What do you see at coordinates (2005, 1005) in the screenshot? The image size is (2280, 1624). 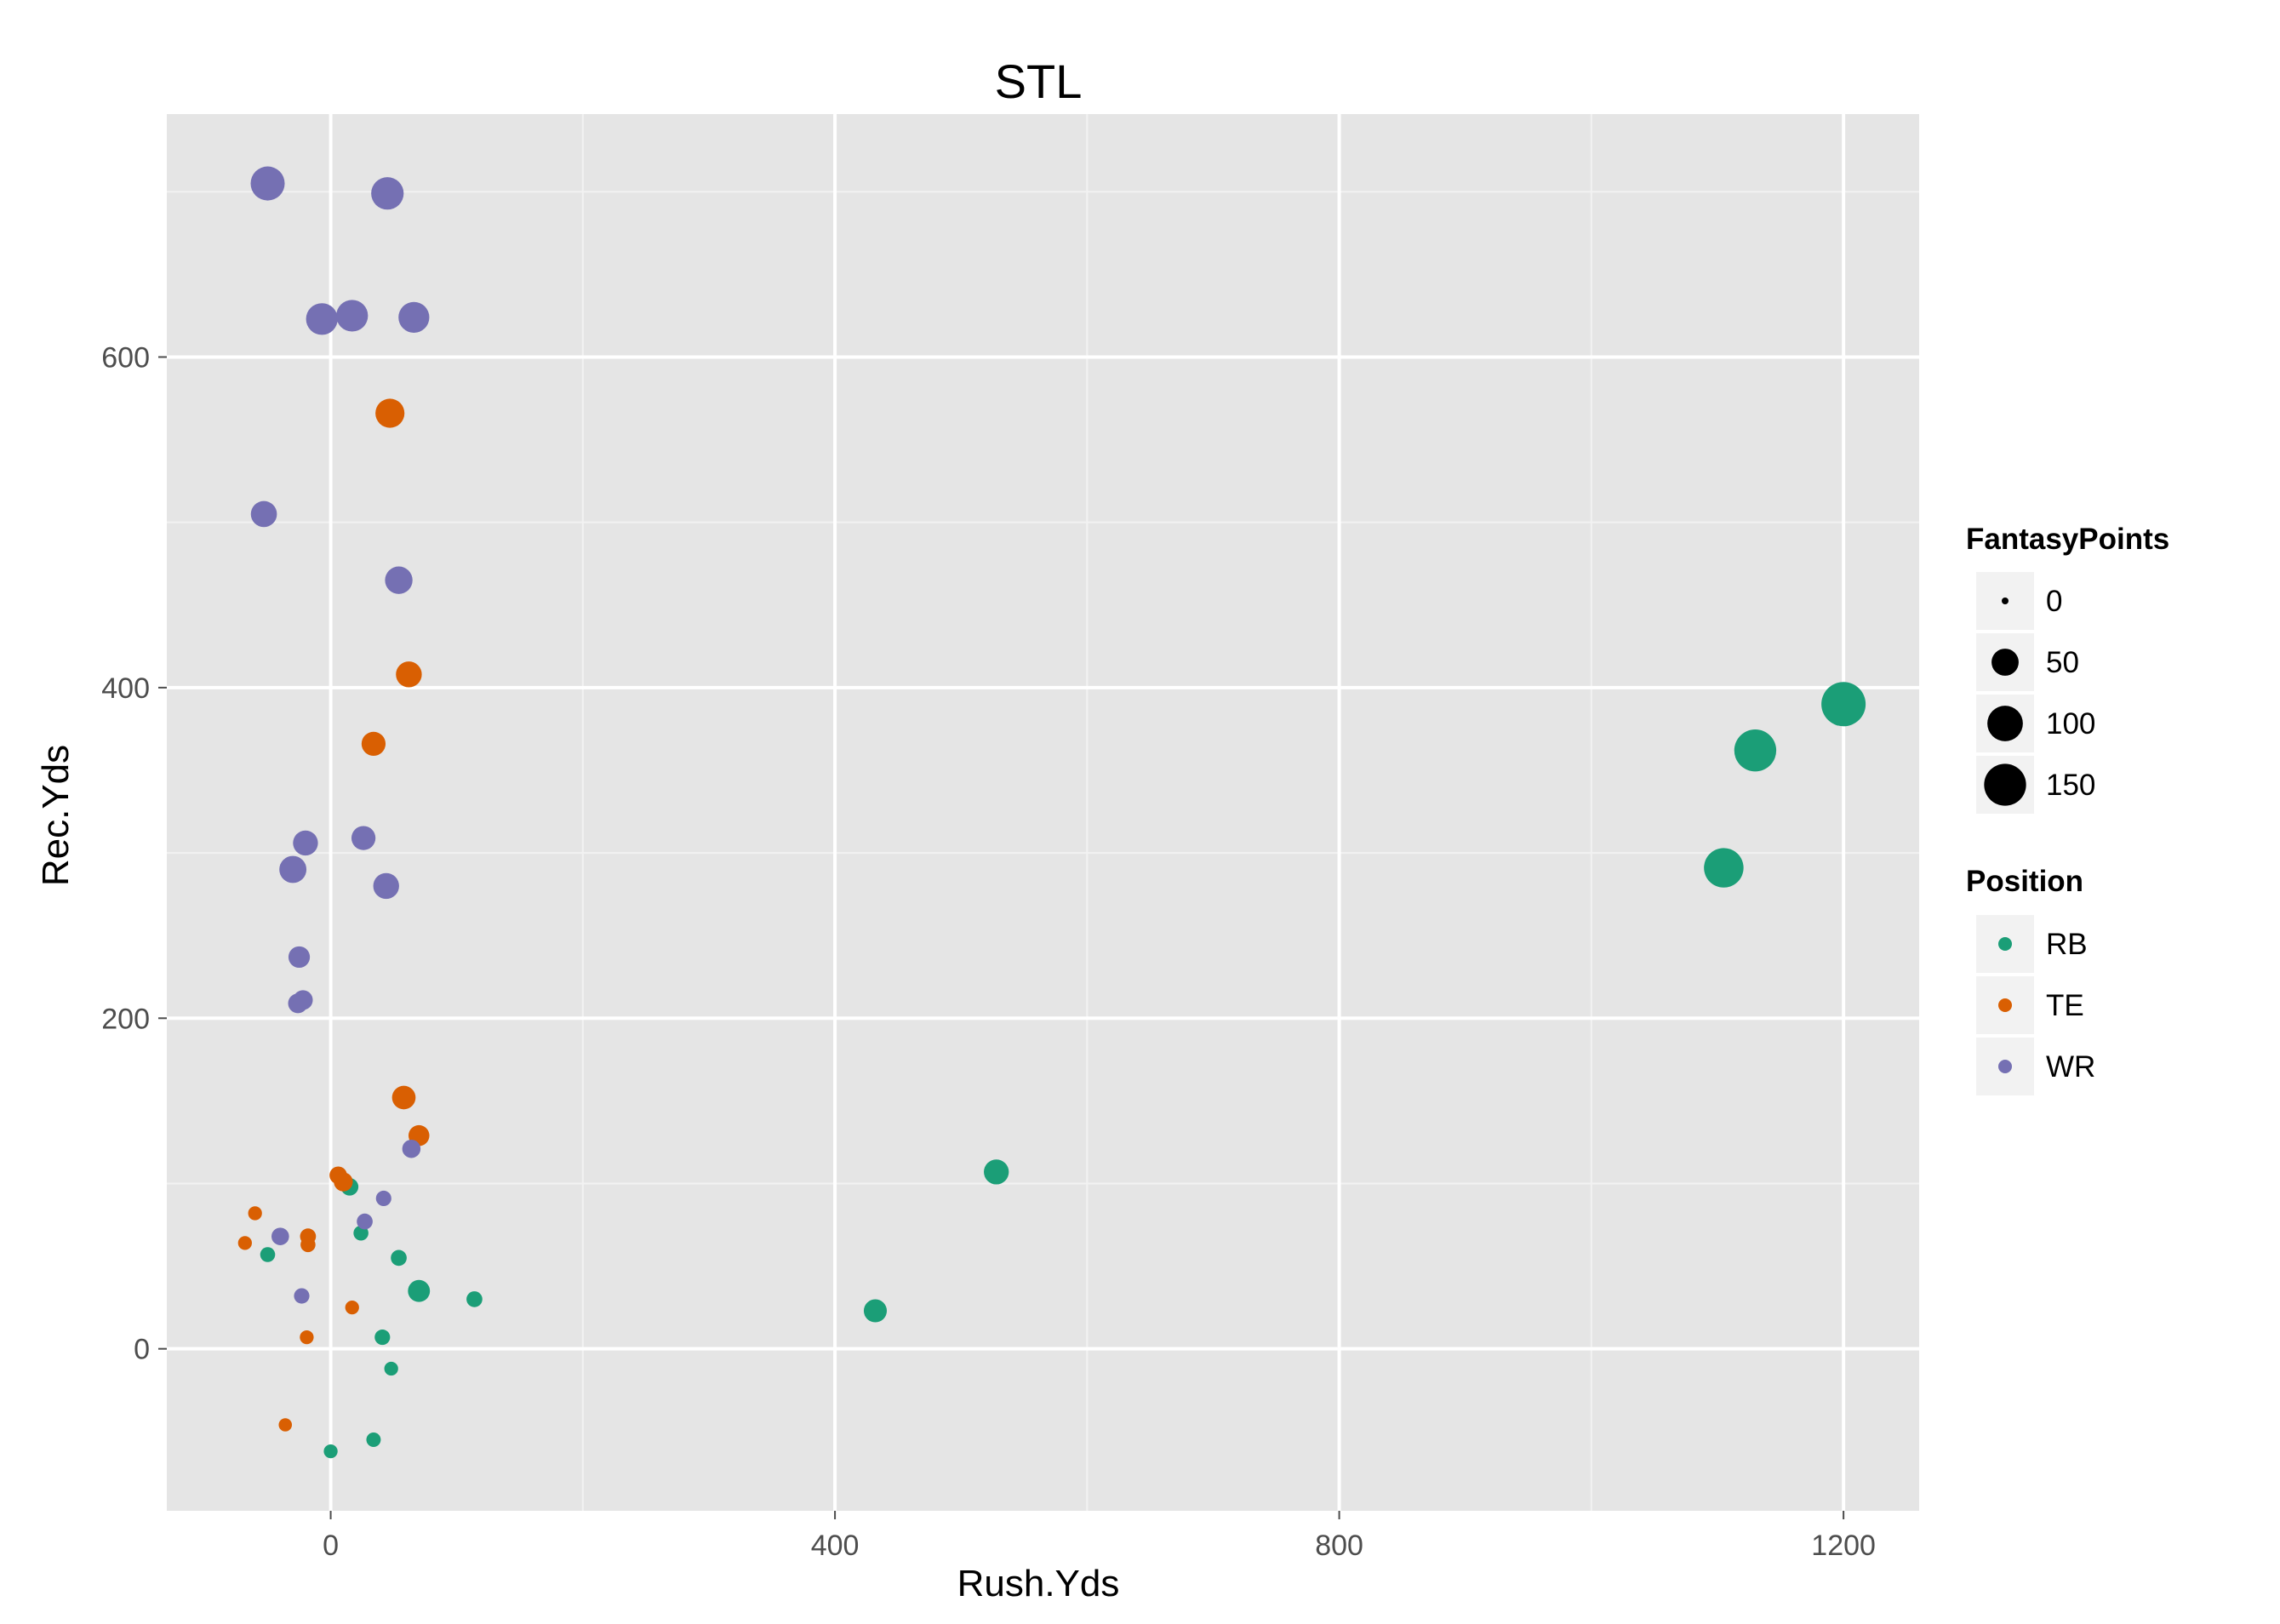 I see `color-legend-symbol-te` at bounding box center [2005, 1005].